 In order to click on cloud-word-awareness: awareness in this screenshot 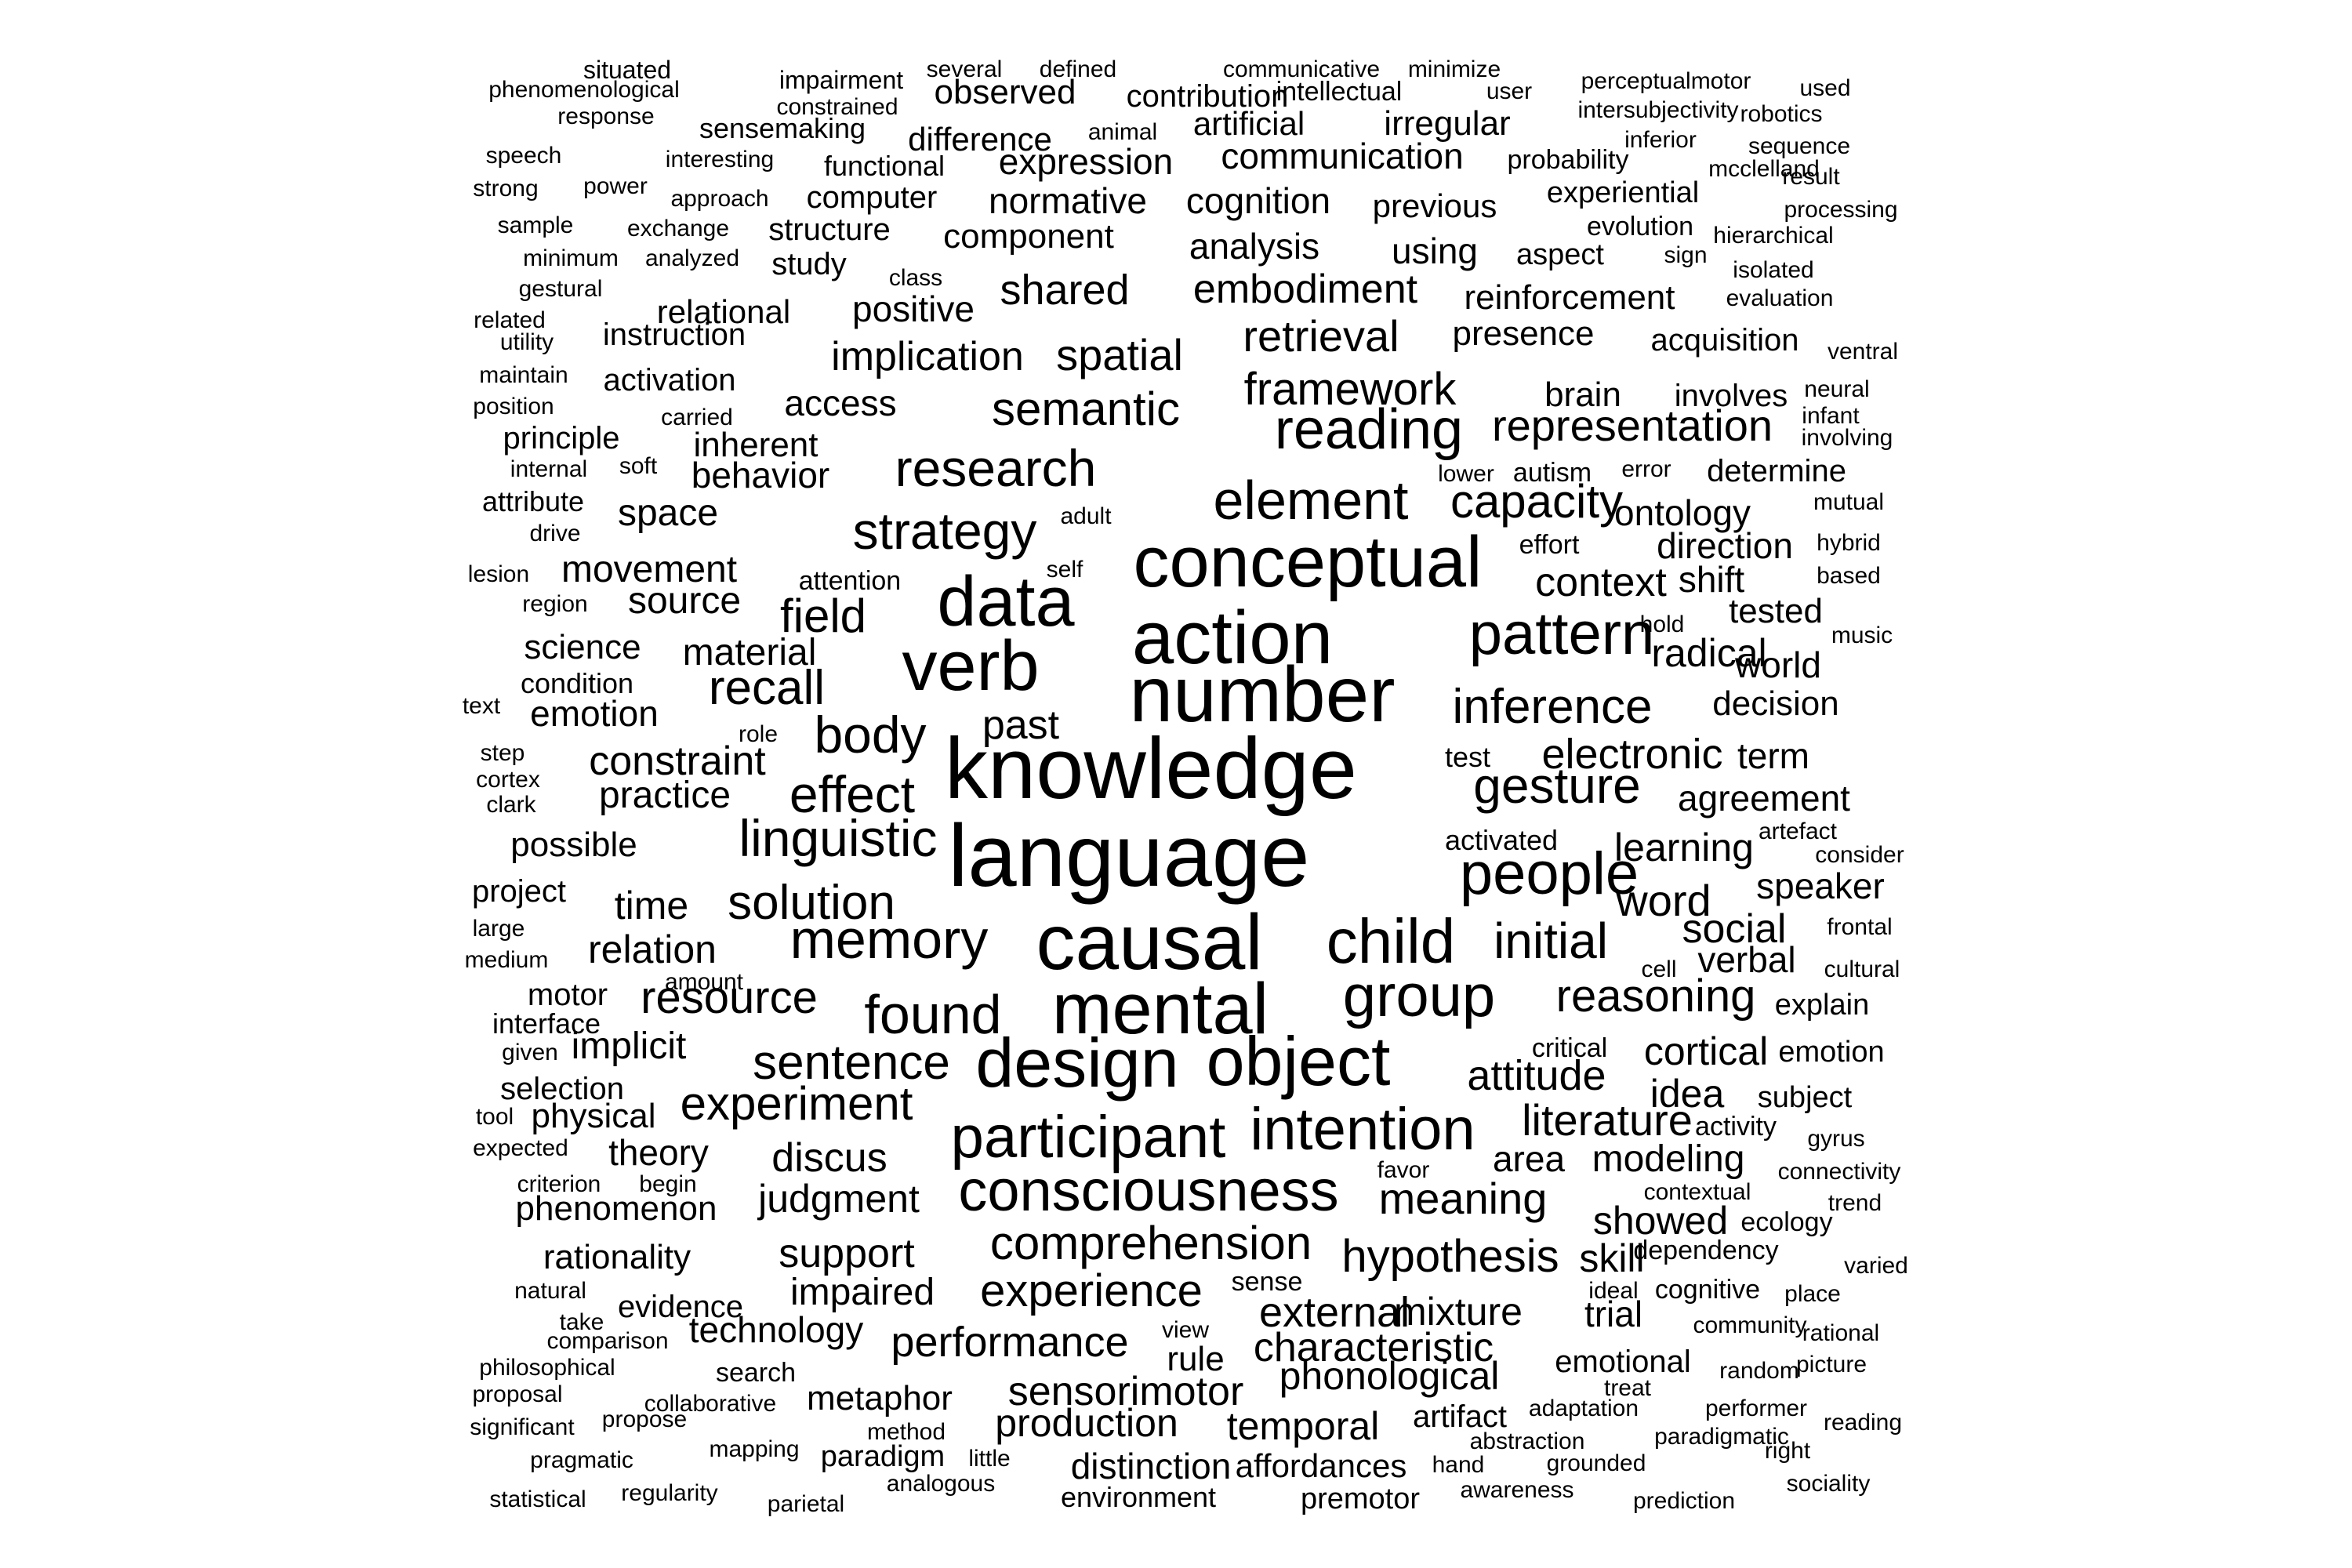, I will do `click(1516, 1490)`.